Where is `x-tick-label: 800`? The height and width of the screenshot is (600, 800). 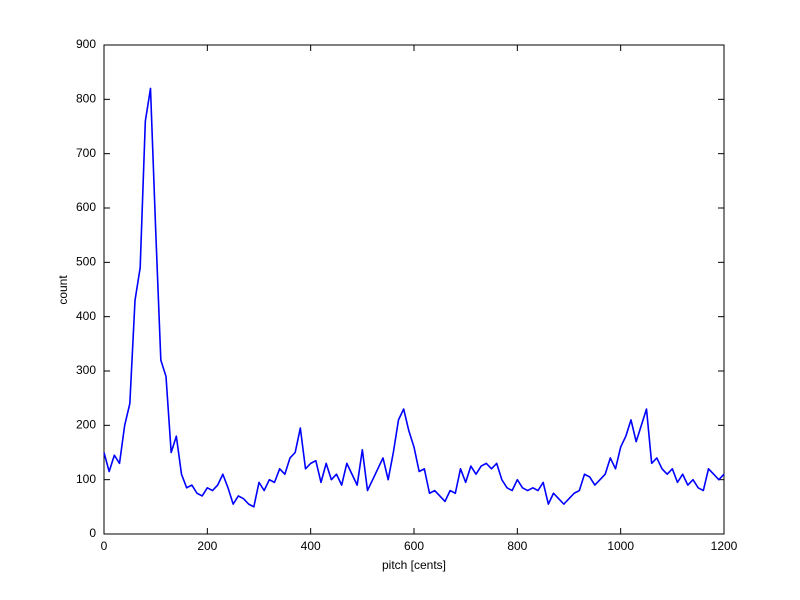 x-tick-label: 800 is located at coordinates (517, 546).